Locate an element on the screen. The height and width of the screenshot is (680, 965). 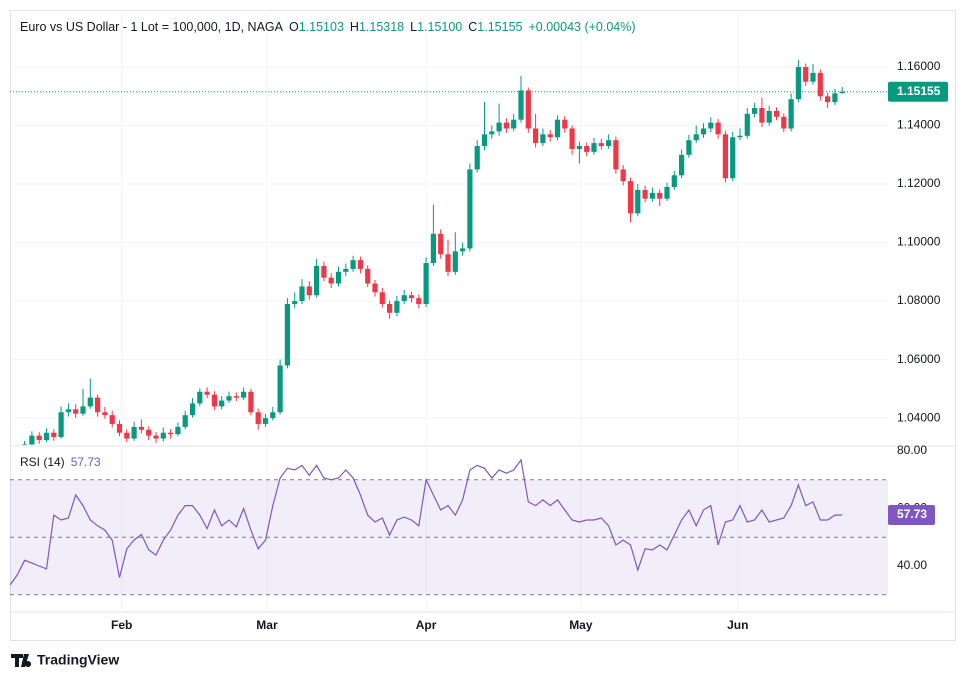
x-tick-label: Feb is located at coordinates (121, 625).